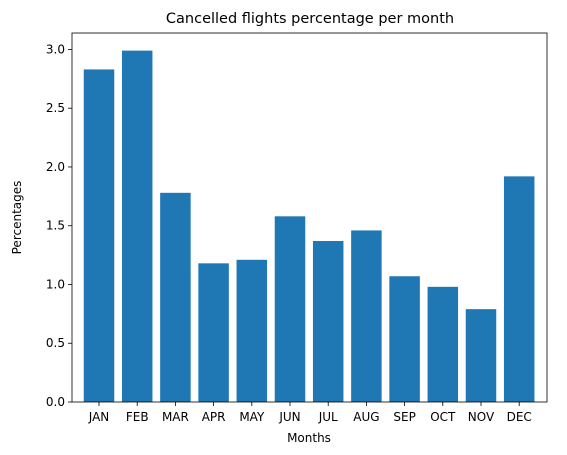  Describe the element at coordinates (328, 417) in the screenshot. I see `x-tick-label: JUL` at that location.